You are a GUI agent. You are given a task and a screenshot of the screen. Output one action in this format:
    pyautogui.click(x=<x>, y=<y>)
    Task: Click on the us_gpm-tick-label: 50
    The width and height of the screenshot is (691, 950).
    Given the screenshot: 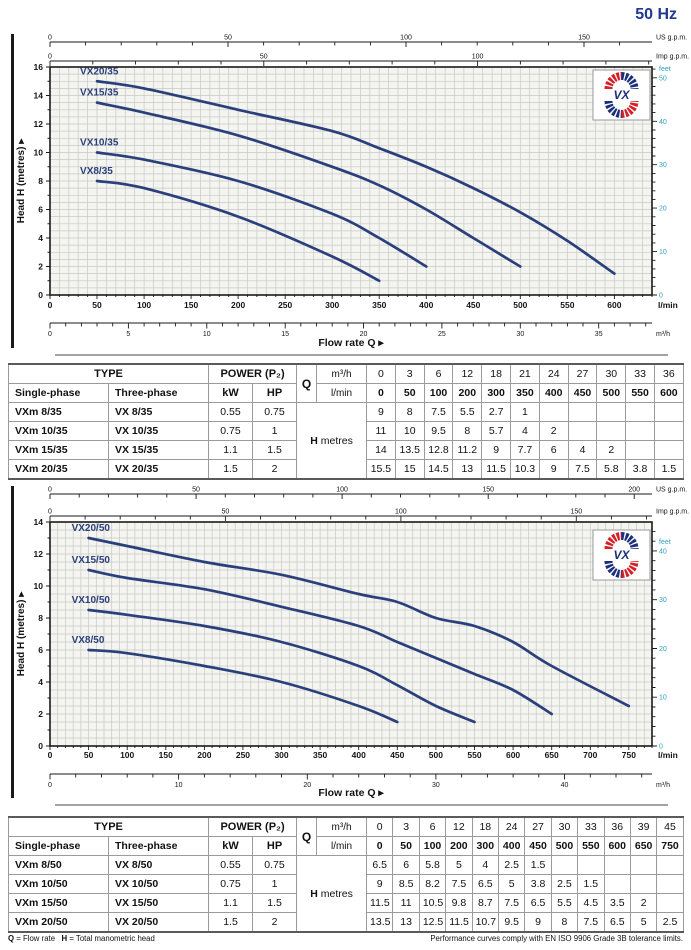 What is the action you would take?
    pyautogui.click(x=228, y=38)
    